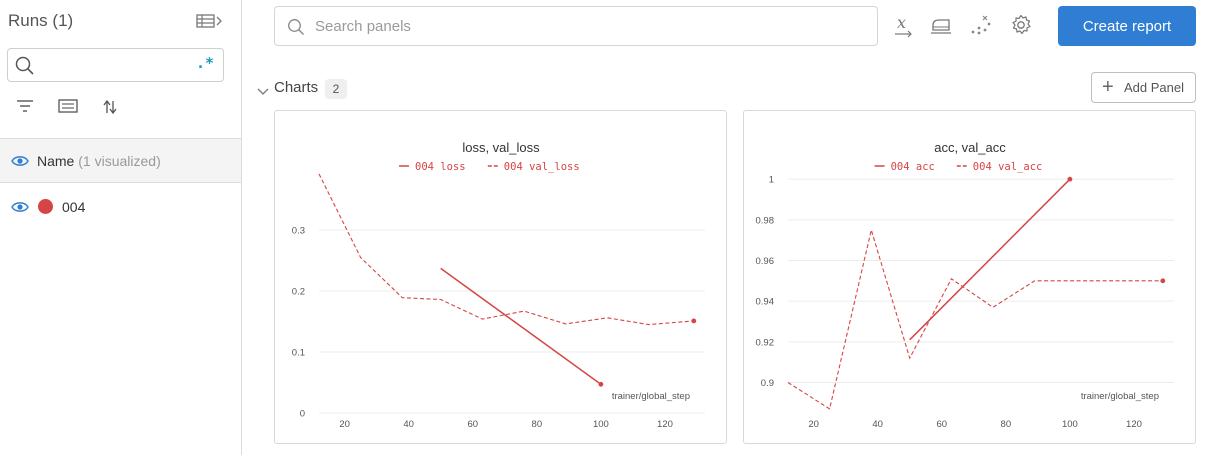 This screenshot has width=1215, height=455. What do you see at coordinates (970, 147) in the screenshot?
I see `chart-title: acc, val_acc` at bounding box center [970, 147].